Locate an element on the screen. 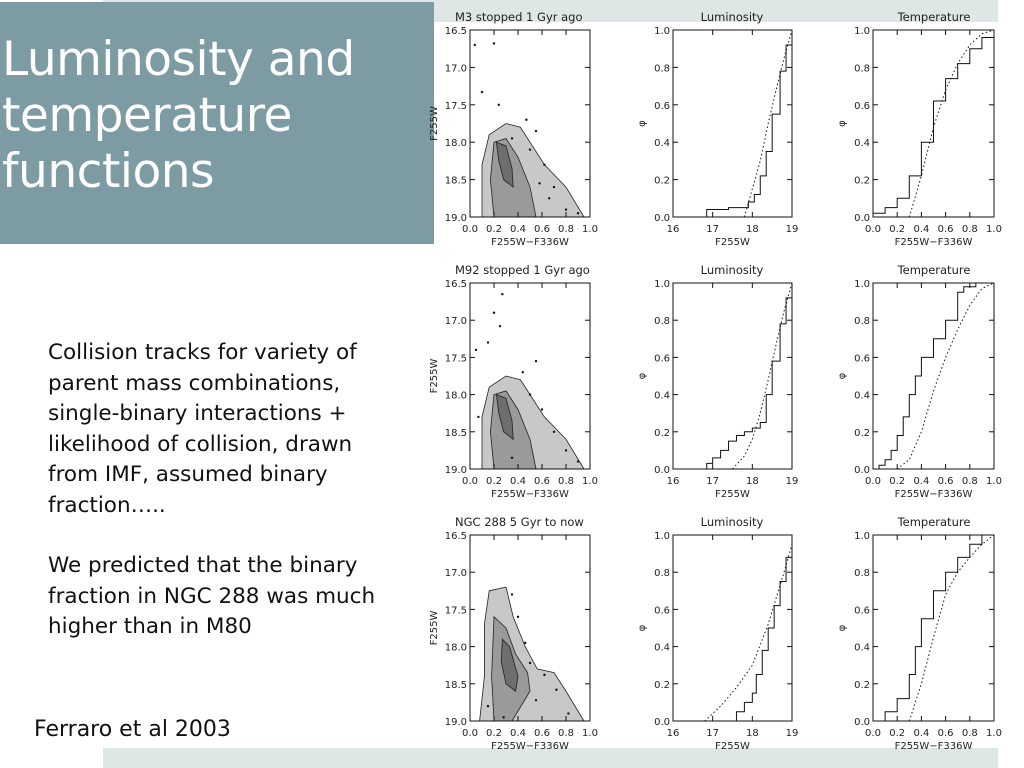 The width and height of the screenshot is (1024, 768). x-tick-label: 16 is located at coordinates (673, 229).